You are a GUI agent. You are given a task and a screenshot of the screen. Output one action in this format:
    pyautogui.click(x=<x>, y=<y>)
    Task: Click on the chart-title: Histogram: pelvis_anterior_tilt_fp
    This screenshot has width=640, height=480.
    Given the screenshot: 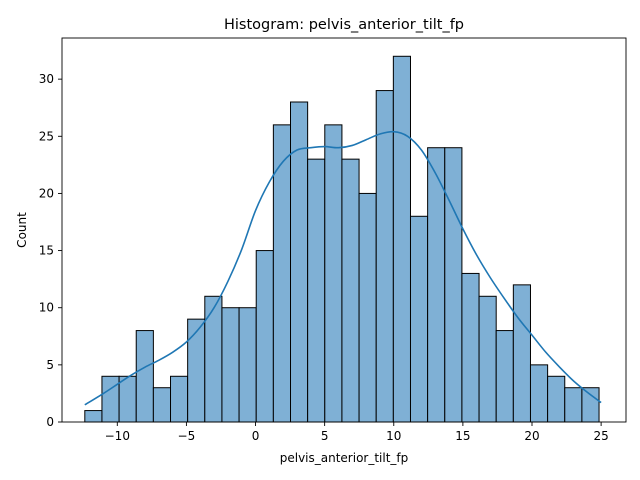 What is the action you would take?
    pyautogui.click(x=344, y=25)
    